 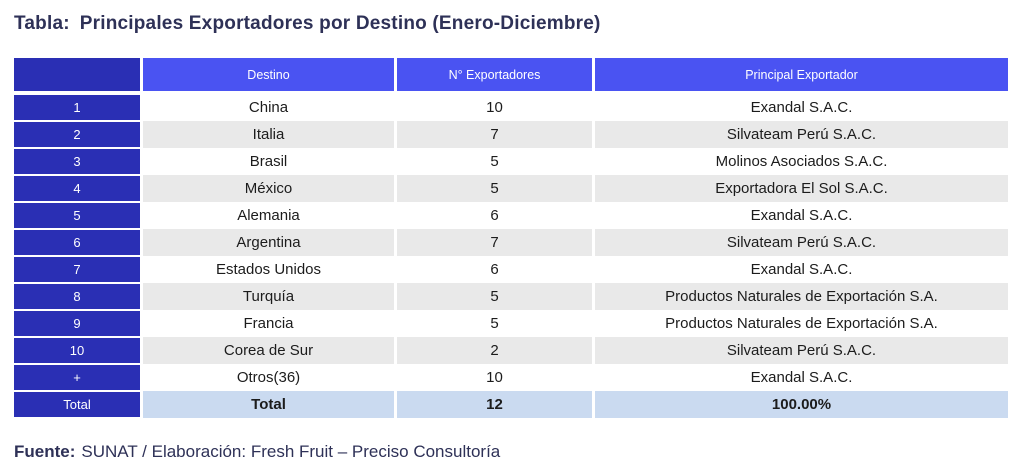 What do you see at coordinates (77, 134) in the screenshot?
I see `rank-cell: 2` at bounding box center [77, 134].